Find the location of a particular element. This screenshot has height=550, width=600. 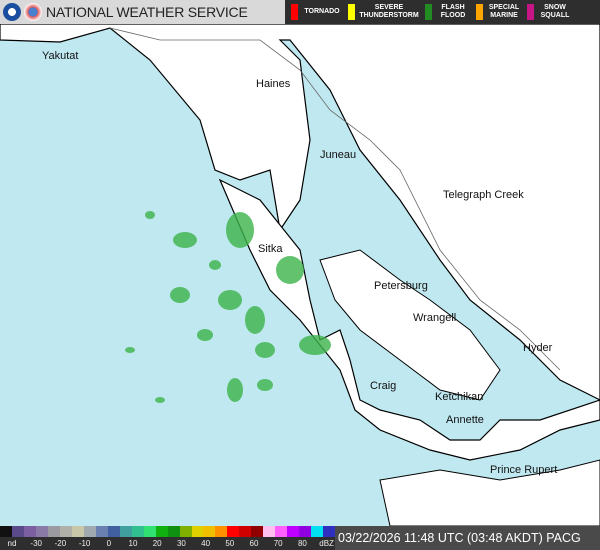

noaa-logo-icon is located at coordinates (12, 12).